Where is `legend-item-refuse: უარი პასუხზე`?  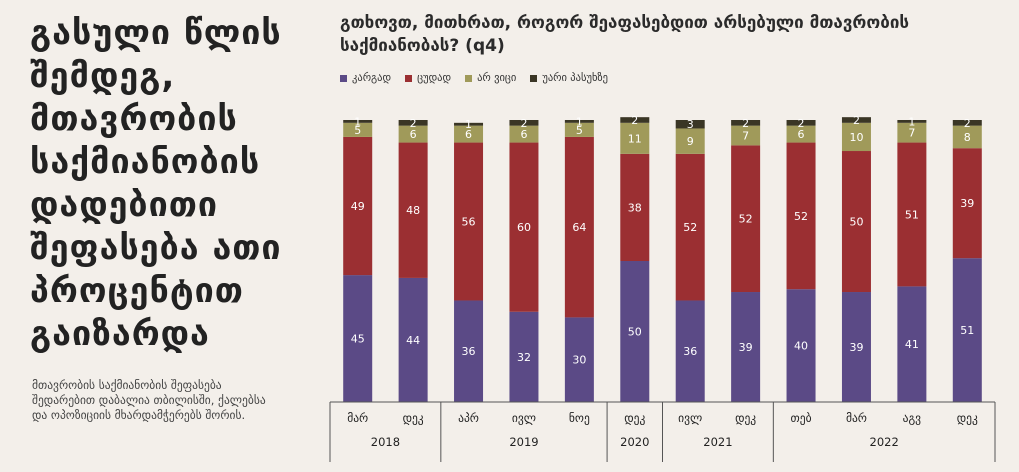
legend-item-refuse: უარი პასუხზე is located at coordinates (569, 78).